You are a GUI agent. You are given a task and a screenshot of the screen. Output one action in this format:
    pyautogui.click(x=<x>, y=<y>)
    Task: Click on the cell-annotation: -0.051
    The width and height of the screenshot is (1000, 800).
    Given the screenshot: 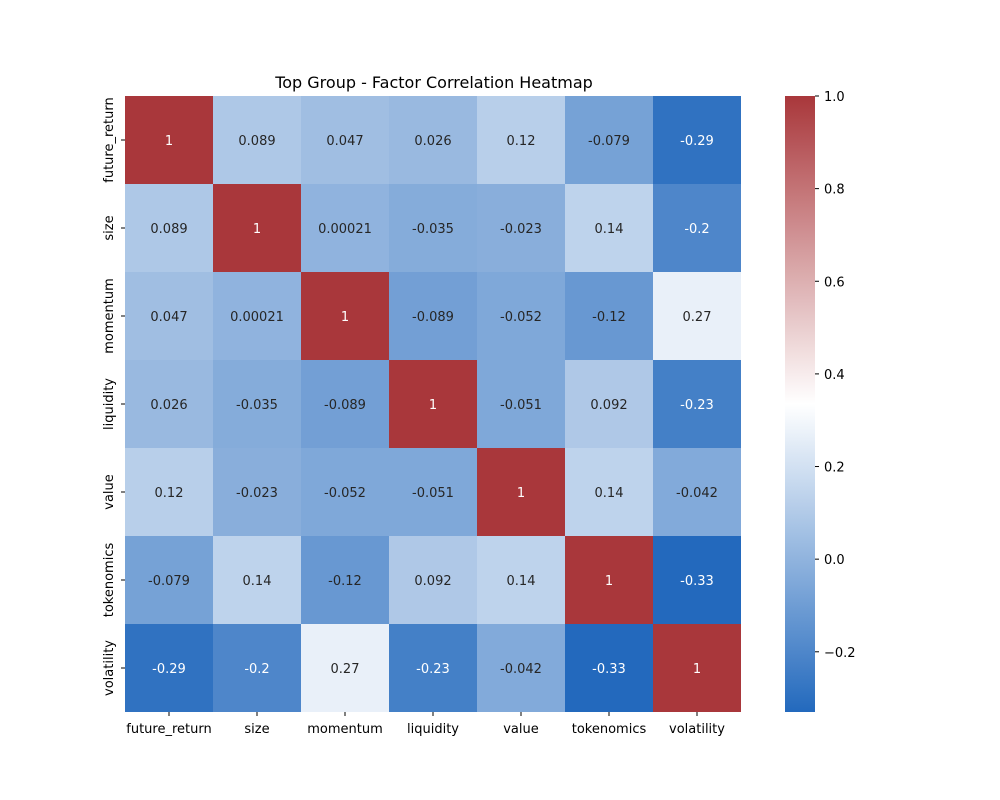 What is the action you would take?
    pyautogui.click(x=521, y=405)
    